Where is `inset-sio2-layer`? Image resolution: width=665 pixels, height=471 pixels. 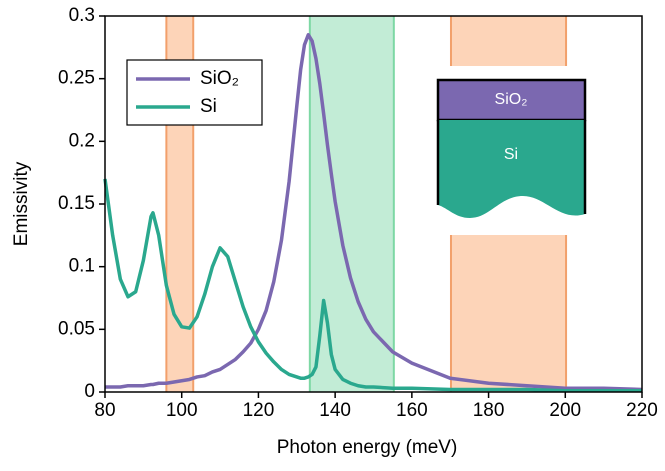
inset-sio2-layer is located at coordinates (511, 100).